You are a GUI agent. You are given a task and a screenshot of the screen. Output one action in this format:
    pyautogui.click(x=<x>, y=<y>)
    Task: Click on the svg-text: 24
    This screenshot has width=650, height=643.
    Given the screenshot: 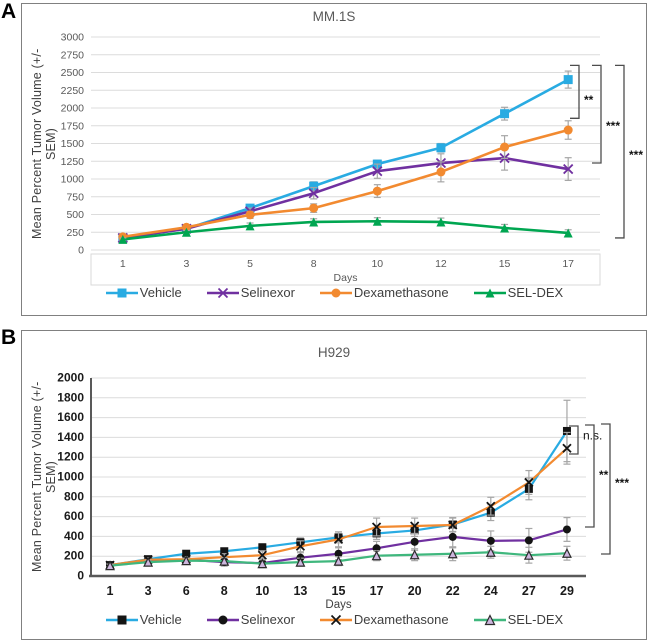 What is the action you would take?
    pyautogui.click(x=491, y=591)
    